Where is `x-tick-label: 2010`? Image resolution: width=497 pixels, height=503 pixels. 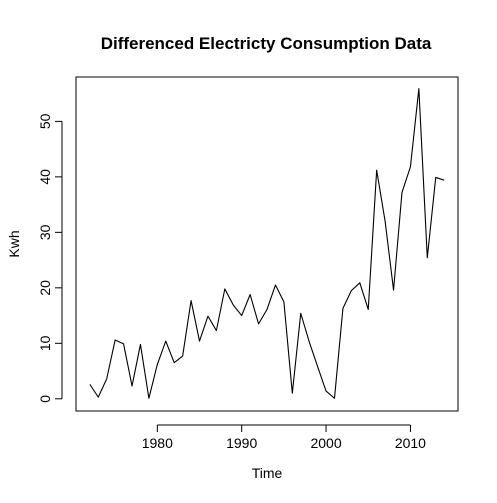
x-tick-label: 2010 is located at coordinates (410, 443).